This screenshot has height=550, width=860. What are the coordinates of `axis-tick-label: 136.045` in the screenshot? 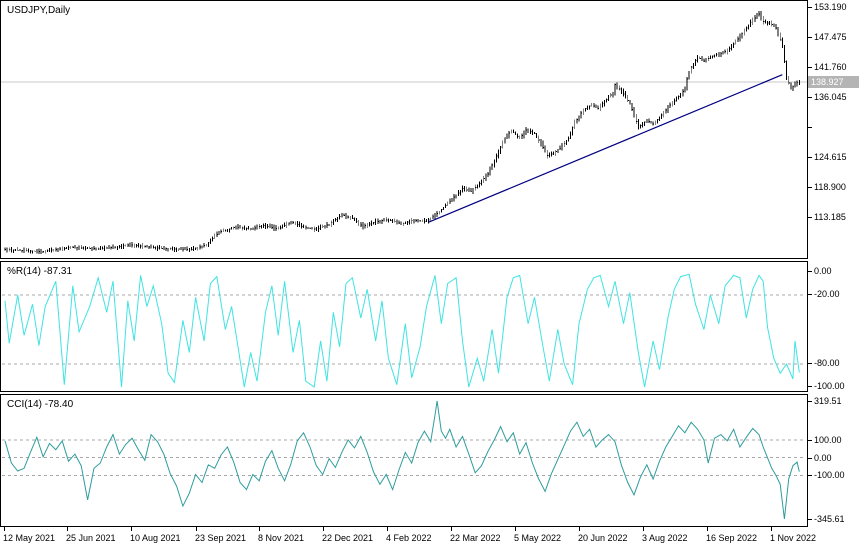 It's located at (830, 97).